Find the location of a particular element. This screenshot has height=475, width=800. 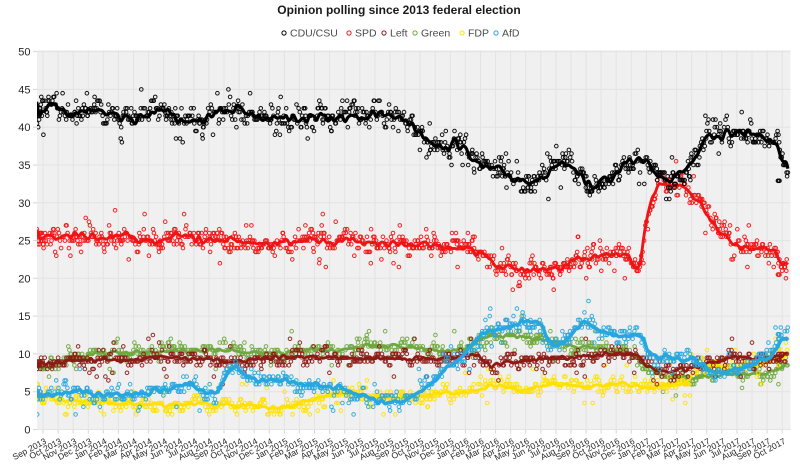

svg-text: 50 is located at coordinates (24, 53).